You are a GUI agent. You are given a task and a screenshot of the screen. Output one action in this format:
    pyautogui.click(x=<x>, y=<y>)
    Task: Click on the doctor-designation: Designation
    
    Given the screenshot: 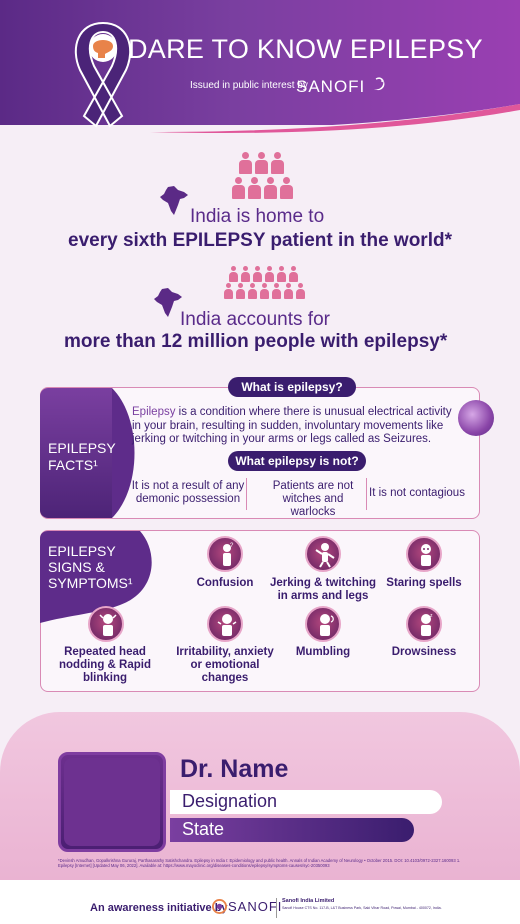 What is the action you would take?
    pyautogui.click(x=230, y=801)
    